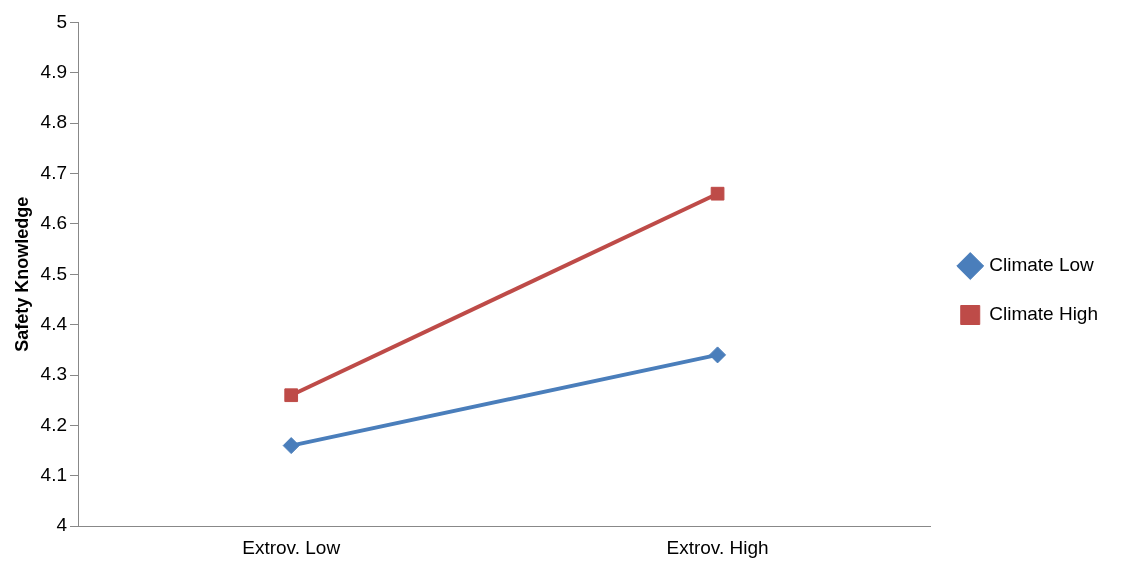  What do you see at coordinates (1042, 265) in the screenshot?
I see `legend-label: Climate Low` at bounding box center [1042, 265].